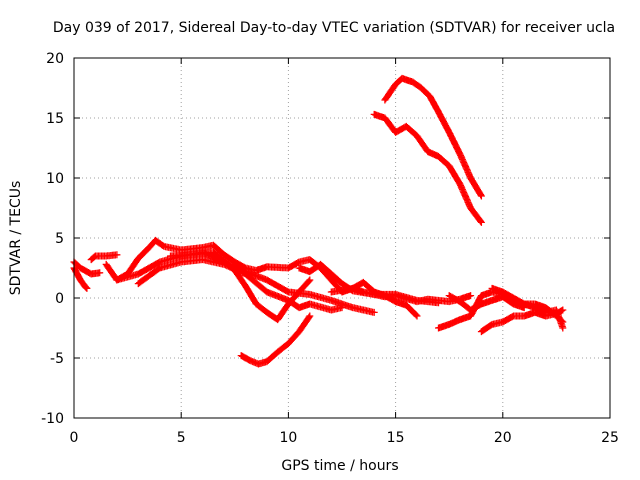  I want to click on y-tick-label: 5, so click(59, 239).